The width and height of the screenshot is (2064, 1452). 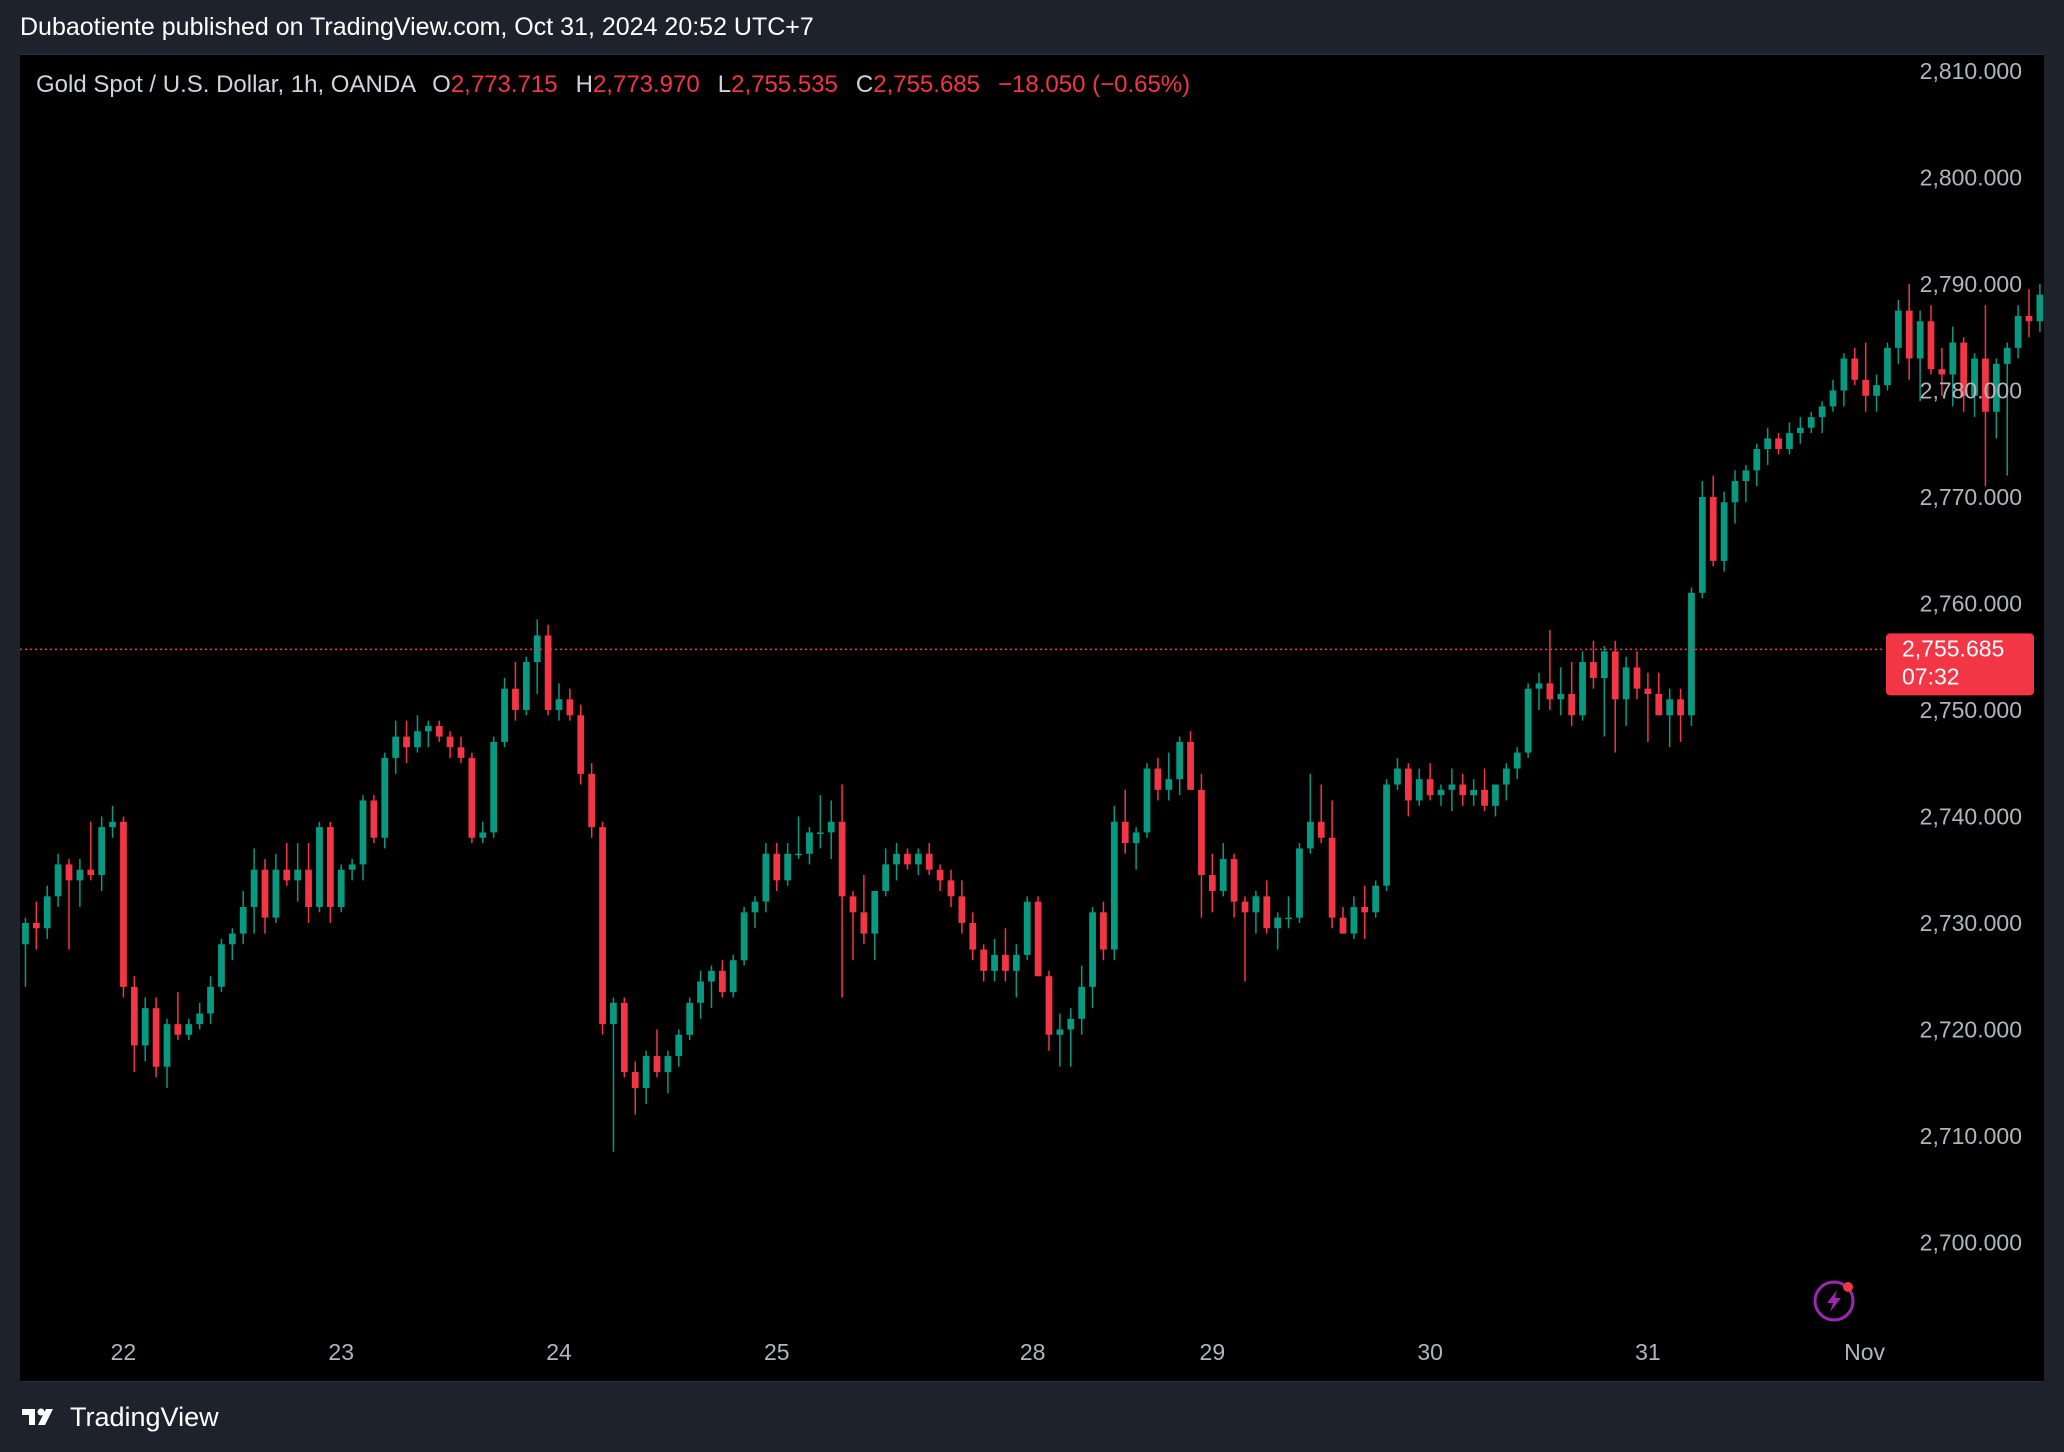 I want to click on brand-name: TradingView, so click(x=144, y=1416).